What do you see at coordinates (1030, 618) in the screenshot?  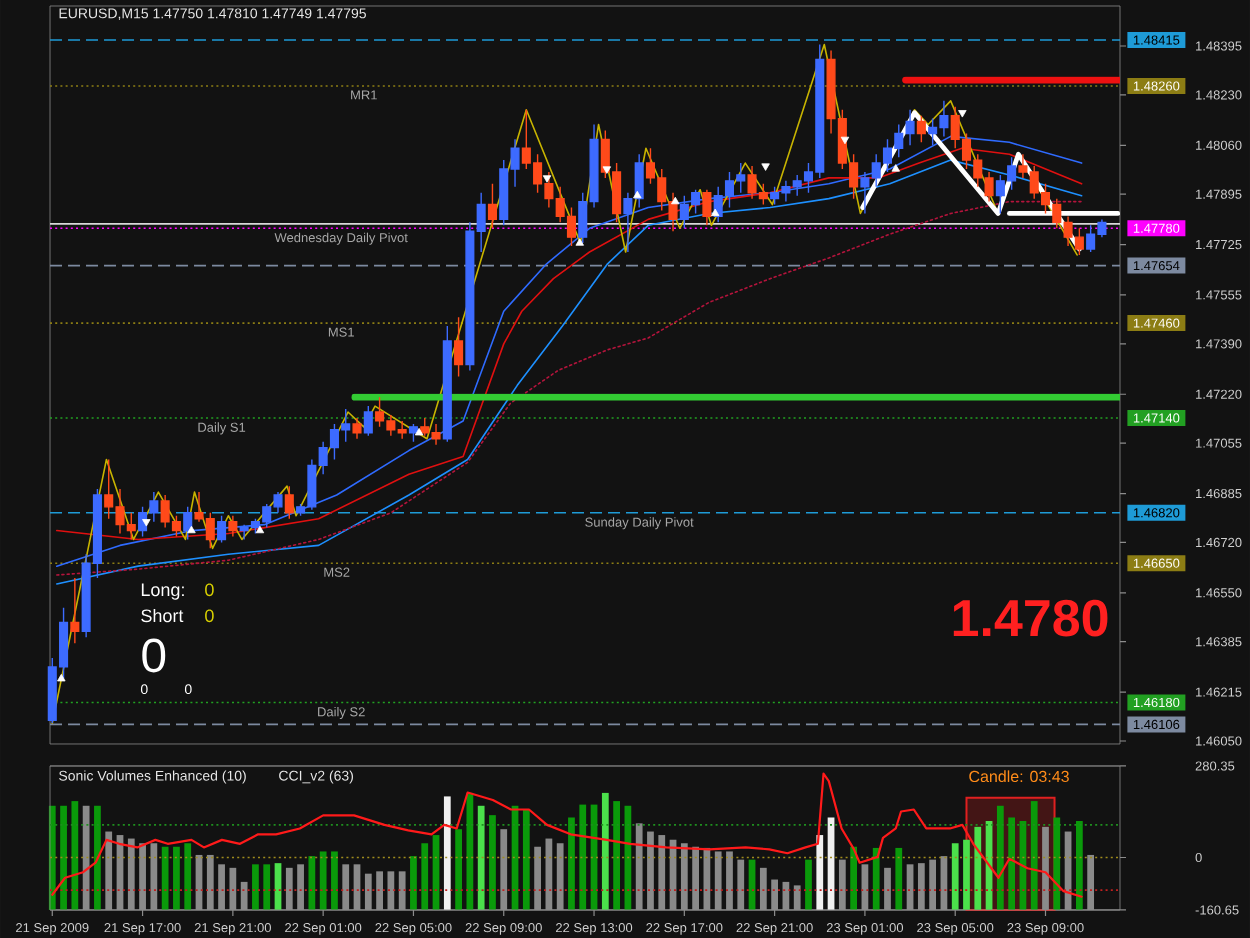 I see `annotation: 1.4780` at bounding box center [1030, 618].